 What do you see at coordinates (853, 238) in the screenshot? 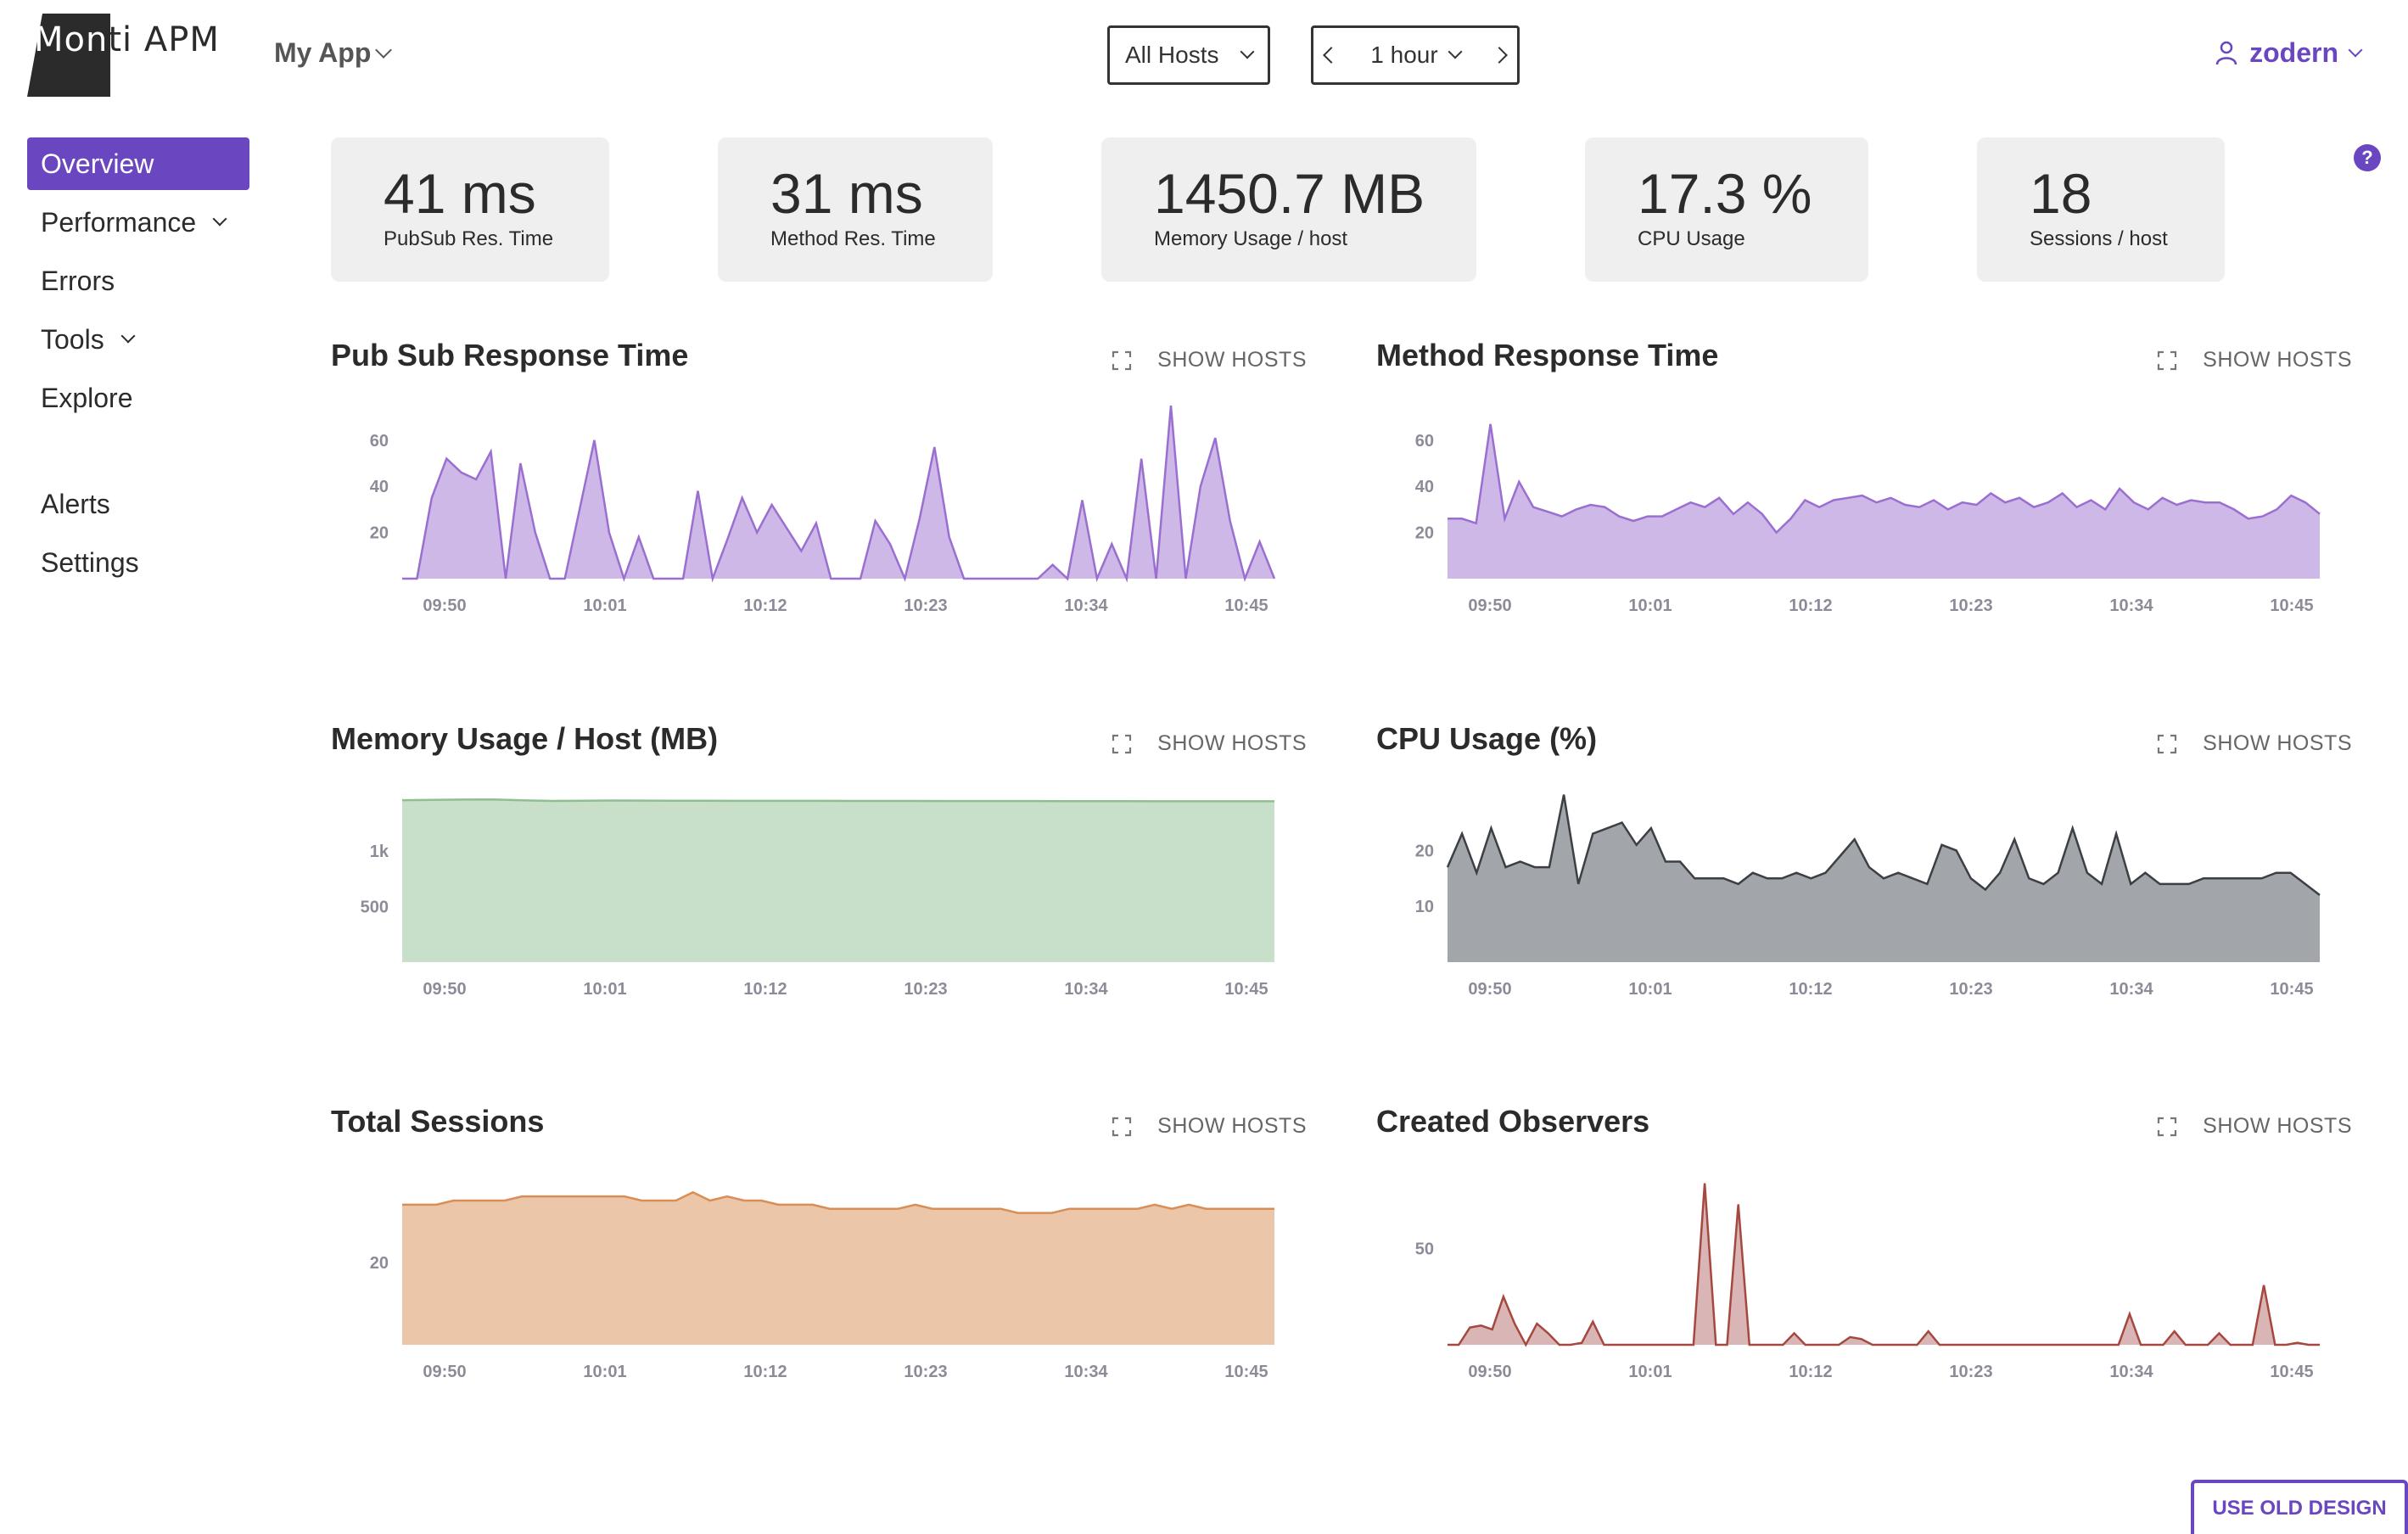
I see `stat-label: Method Res. Time` at bounding box center [853, 238].